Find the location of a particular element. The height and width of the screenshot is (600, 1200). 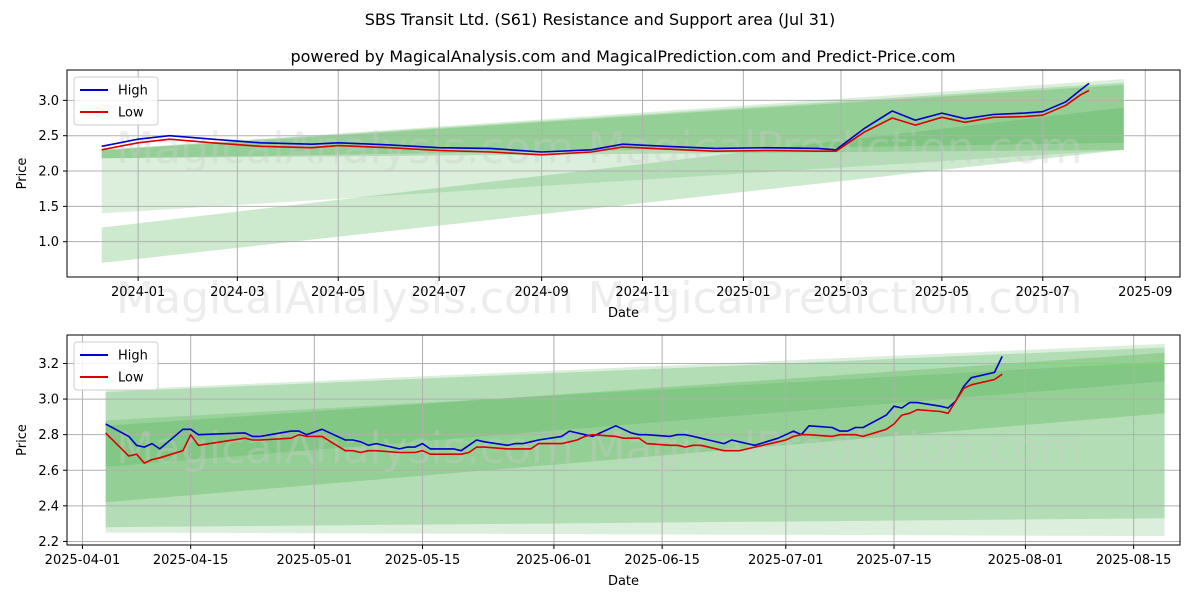

x-tick-label: 2025-05-15 is located at coordinates (423, 560).